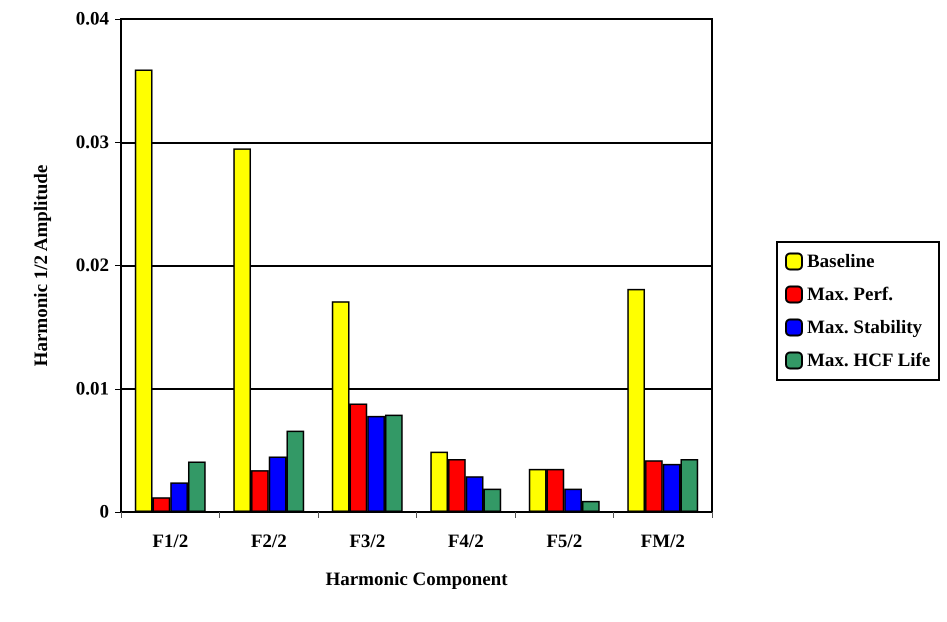 The height and width of the screenshot is (622, 947). What do you see at coordinates (367, 541) in the screenshot?
I see `x-tick-label: F3/2` at bounding box center [367, 541].